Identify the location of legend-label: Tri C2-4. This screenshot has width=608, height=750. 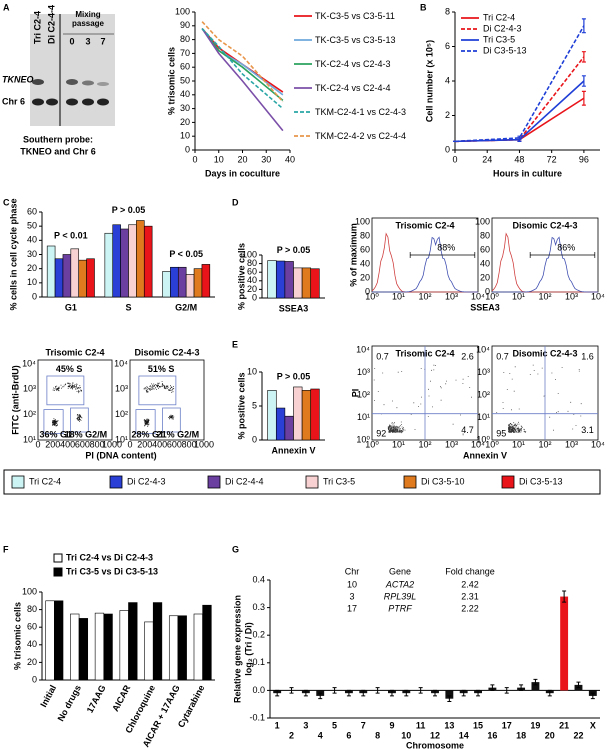
(499, 17).